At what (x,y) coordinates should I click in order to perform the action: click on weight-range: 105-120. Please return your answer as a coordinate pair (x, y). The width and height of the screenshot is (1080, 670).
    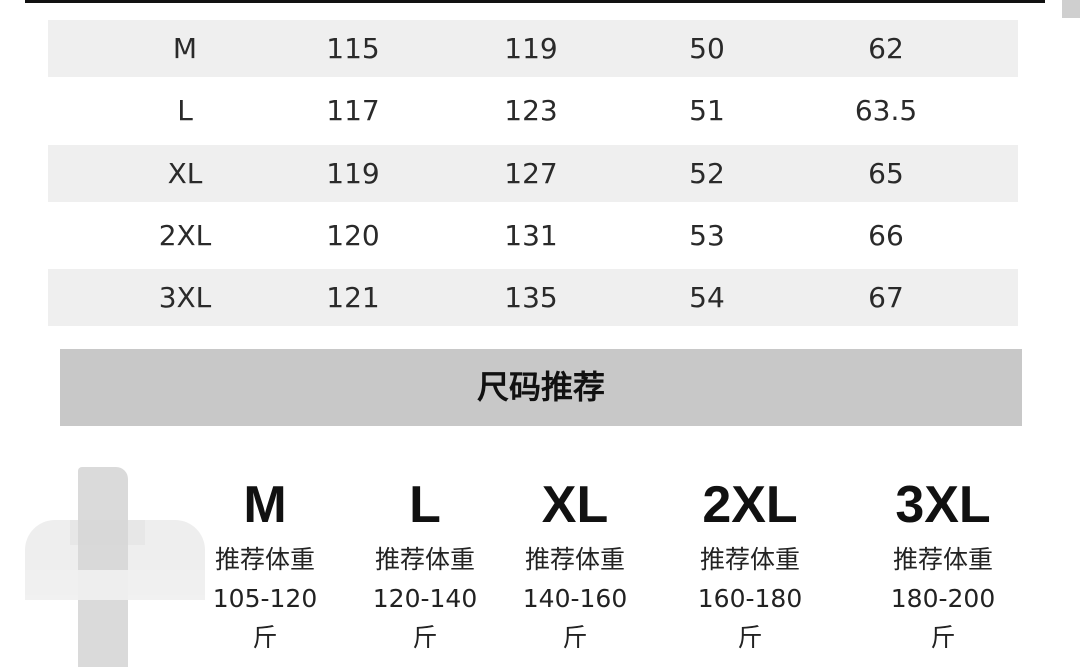
    Looking at the image, I should click on (265, 598).